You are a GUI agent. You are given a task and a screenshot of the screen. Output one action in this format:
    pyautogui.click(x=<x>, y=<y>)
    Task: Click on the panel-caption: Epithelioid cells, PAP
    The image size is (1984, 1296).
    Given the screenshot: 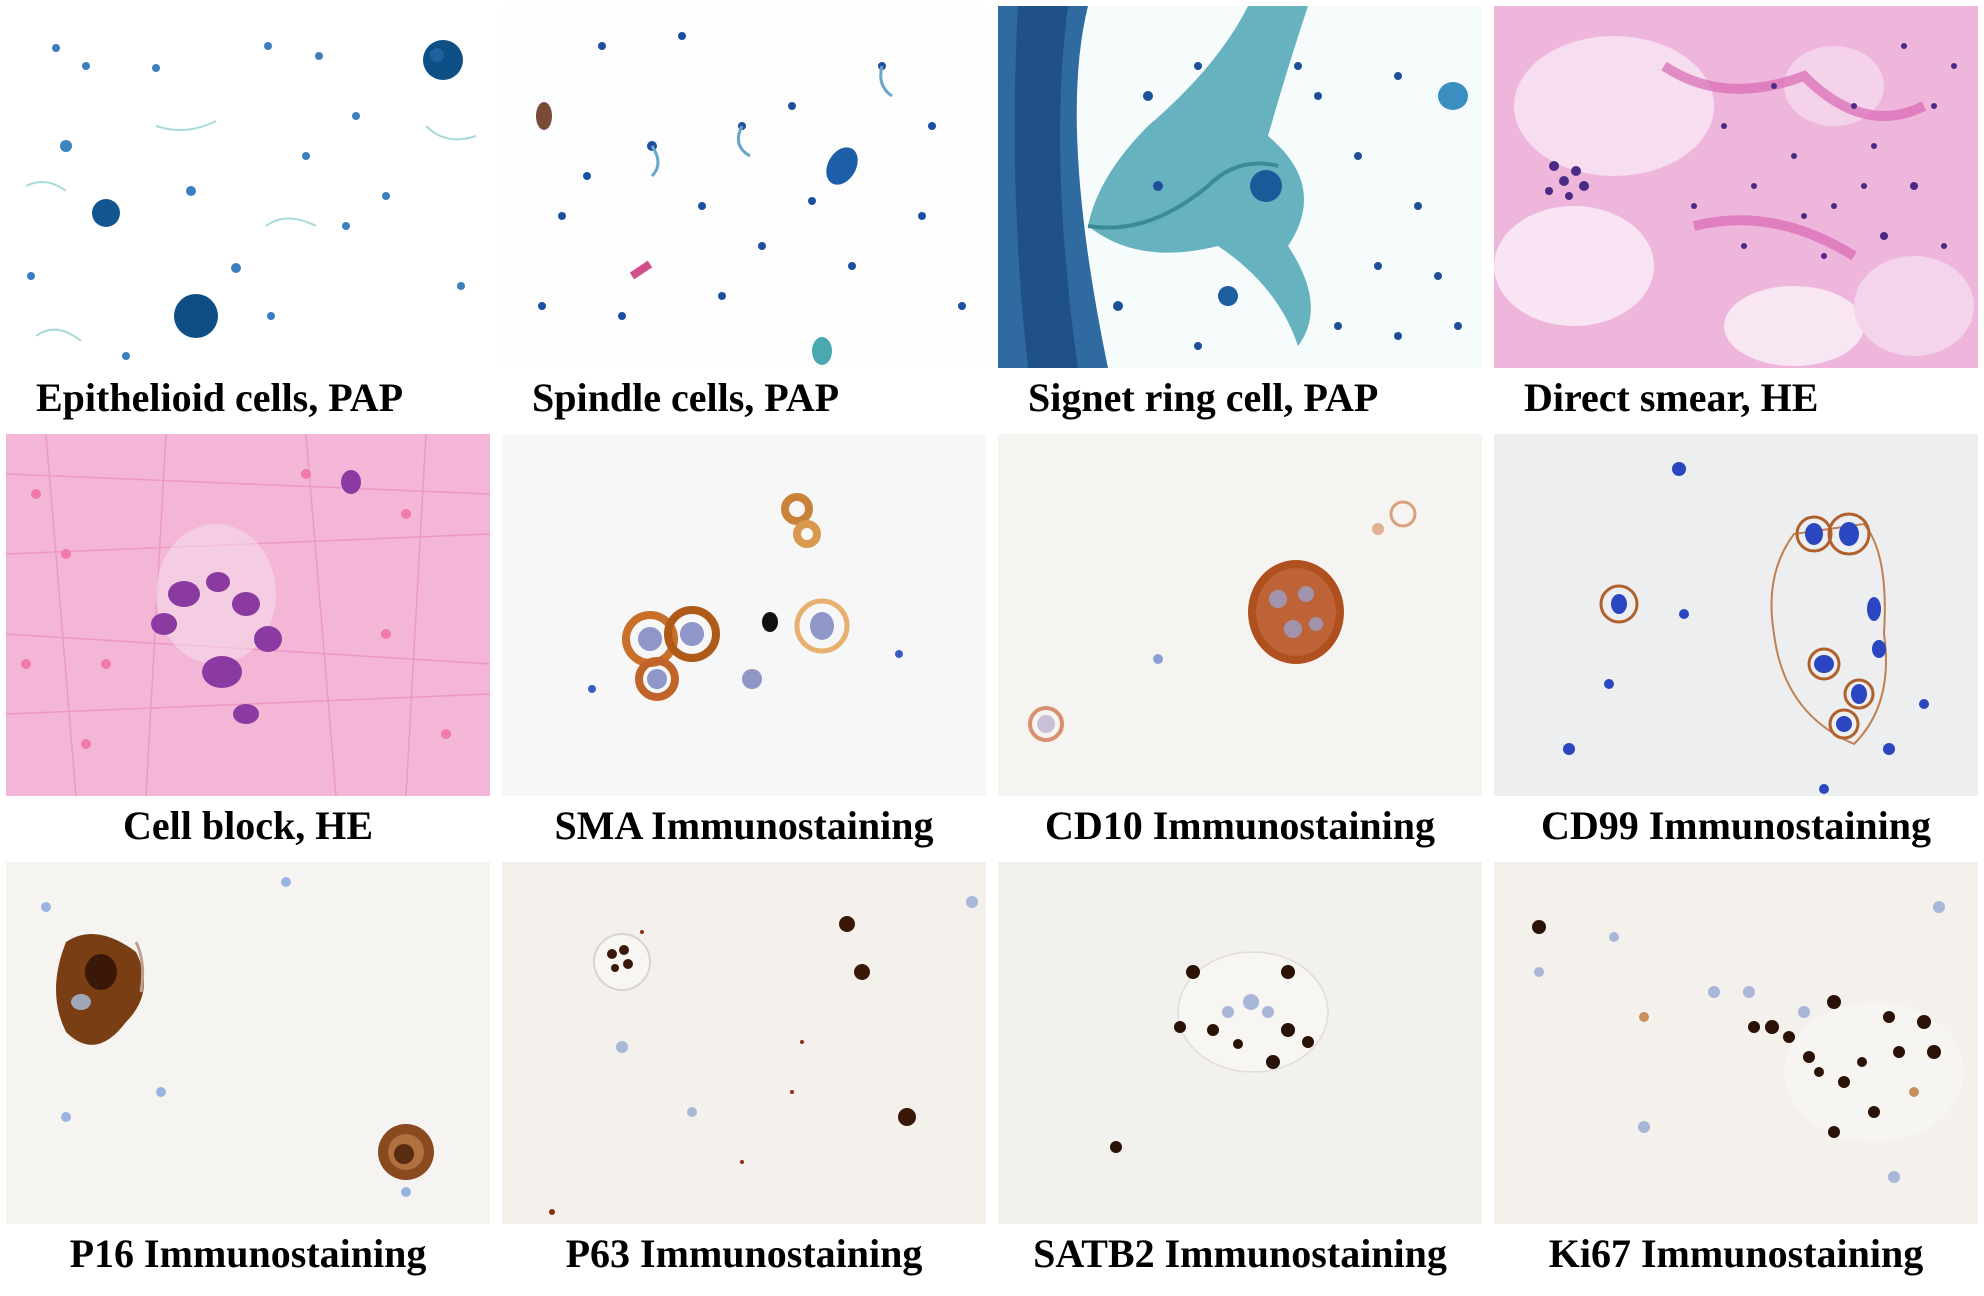 What is the action you would take?
    pyautogui.click(x=220, y=397)
    